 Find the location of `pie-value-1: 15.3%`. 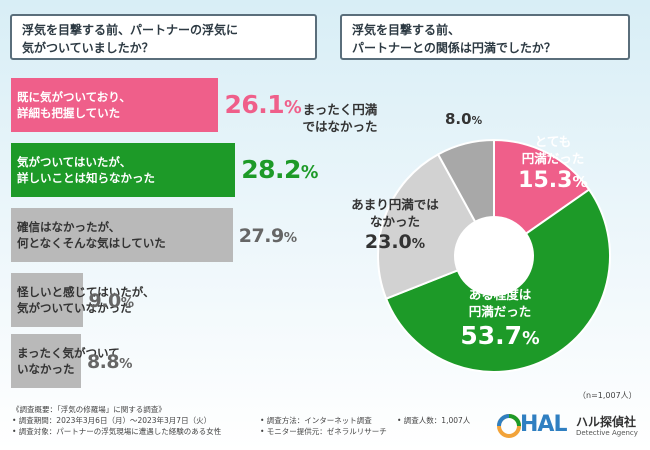

pie-value-1: 15.3% is located at coordinates (553, 180).